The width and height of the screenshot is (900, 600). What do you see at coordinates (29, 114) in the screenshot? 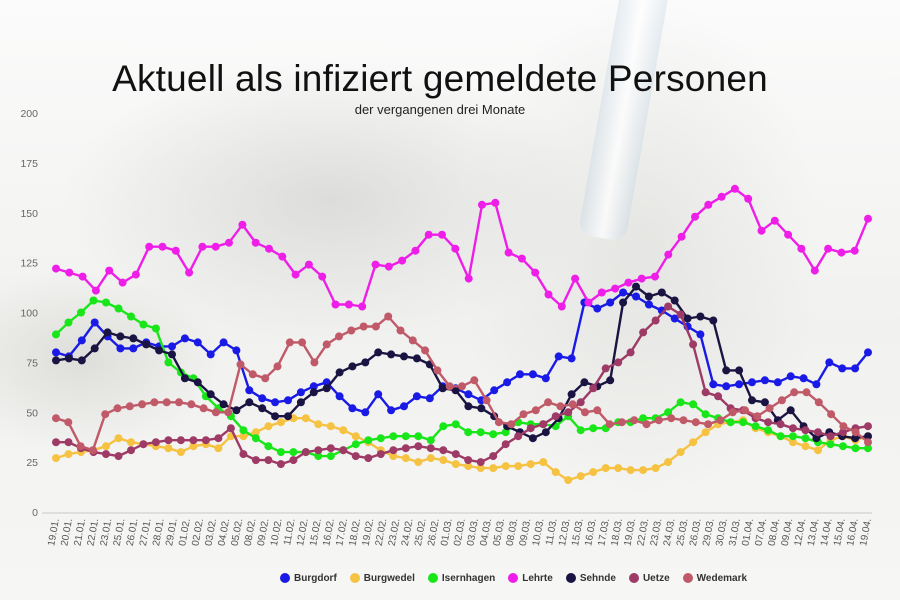
I see `y-tick-label: 200` at bounding box center [29, 114].